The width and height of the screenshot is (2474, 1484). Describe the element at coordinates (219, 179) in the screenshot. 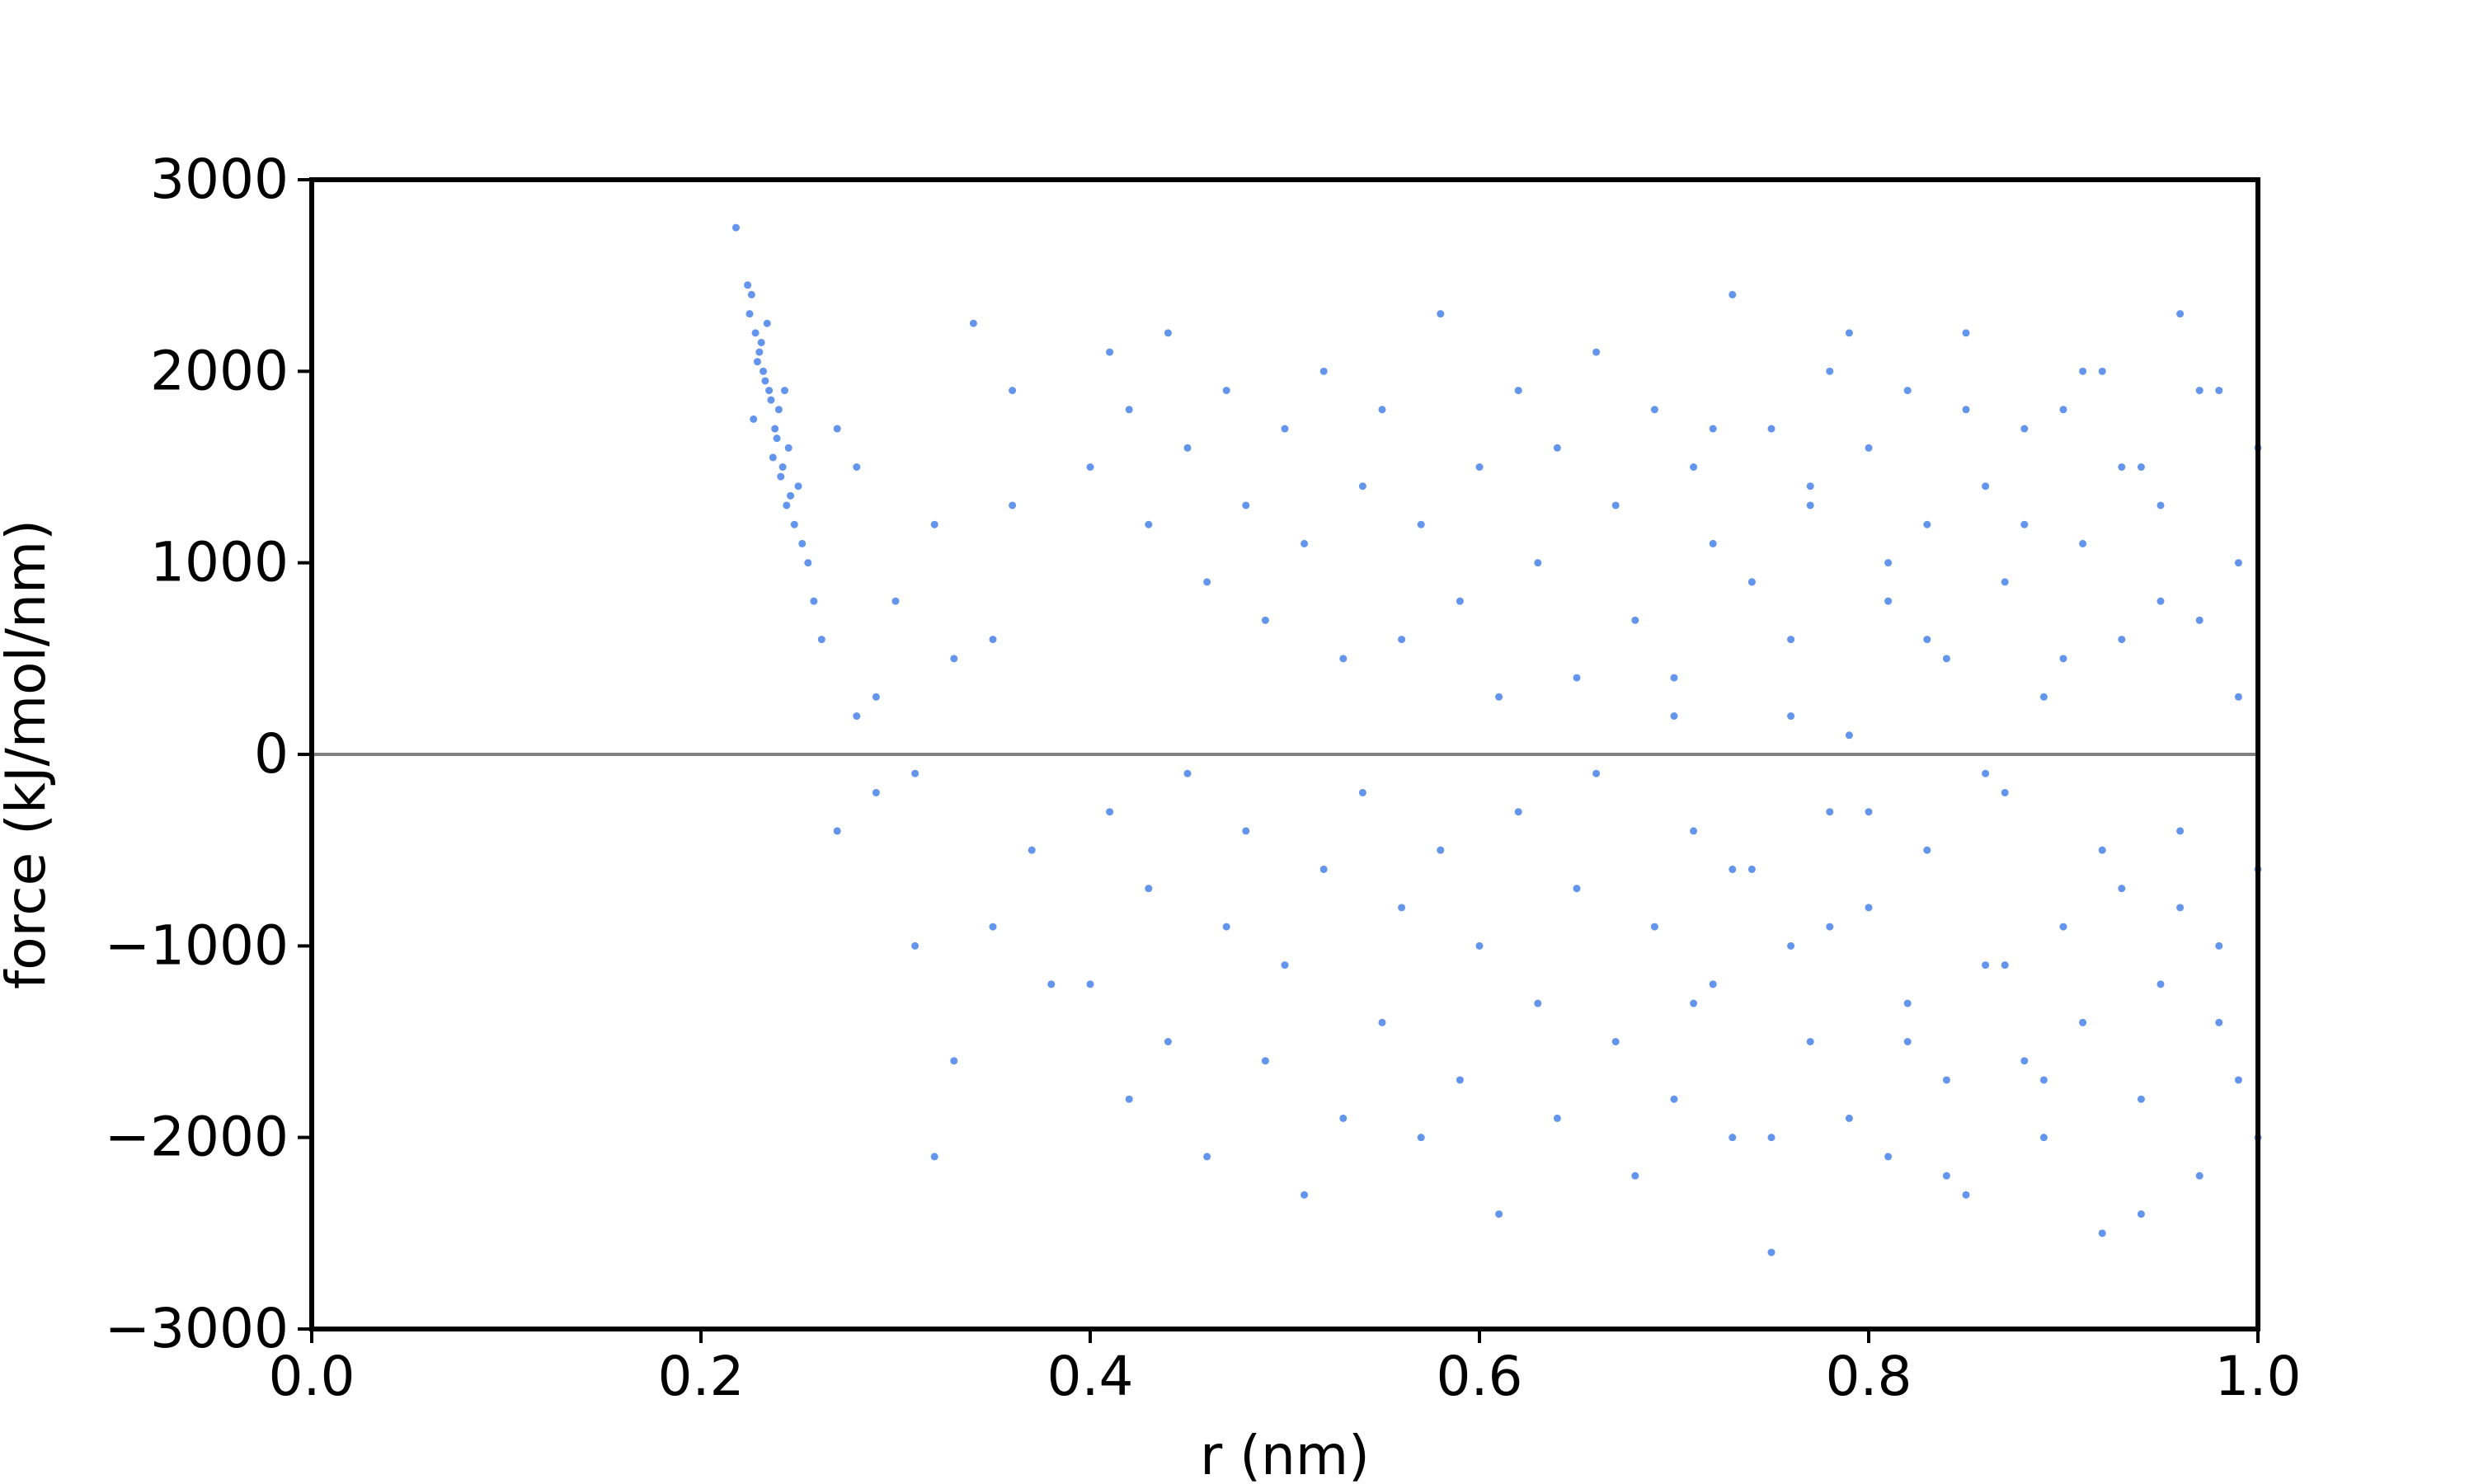

I see `y-tick-label: 3000` at that location.